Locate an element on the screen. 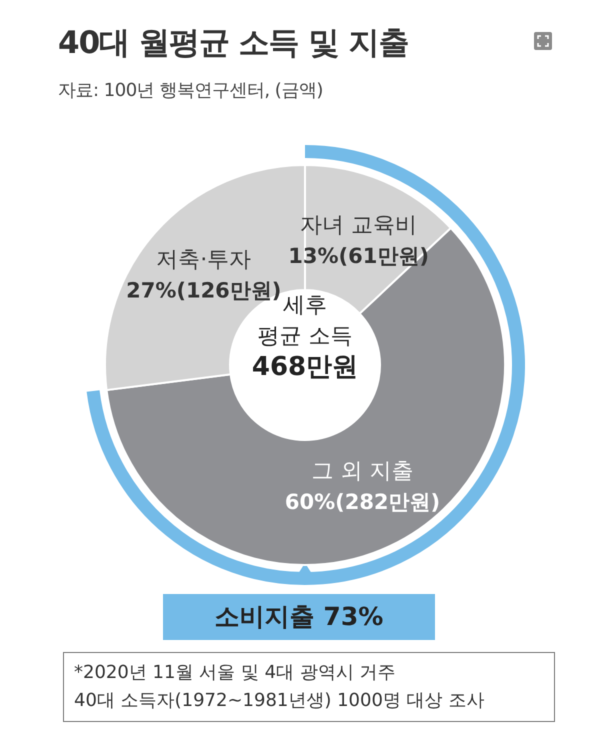  chart-title: 40대 월평균 소득 및 지출 is located at coordinates (233, 43).